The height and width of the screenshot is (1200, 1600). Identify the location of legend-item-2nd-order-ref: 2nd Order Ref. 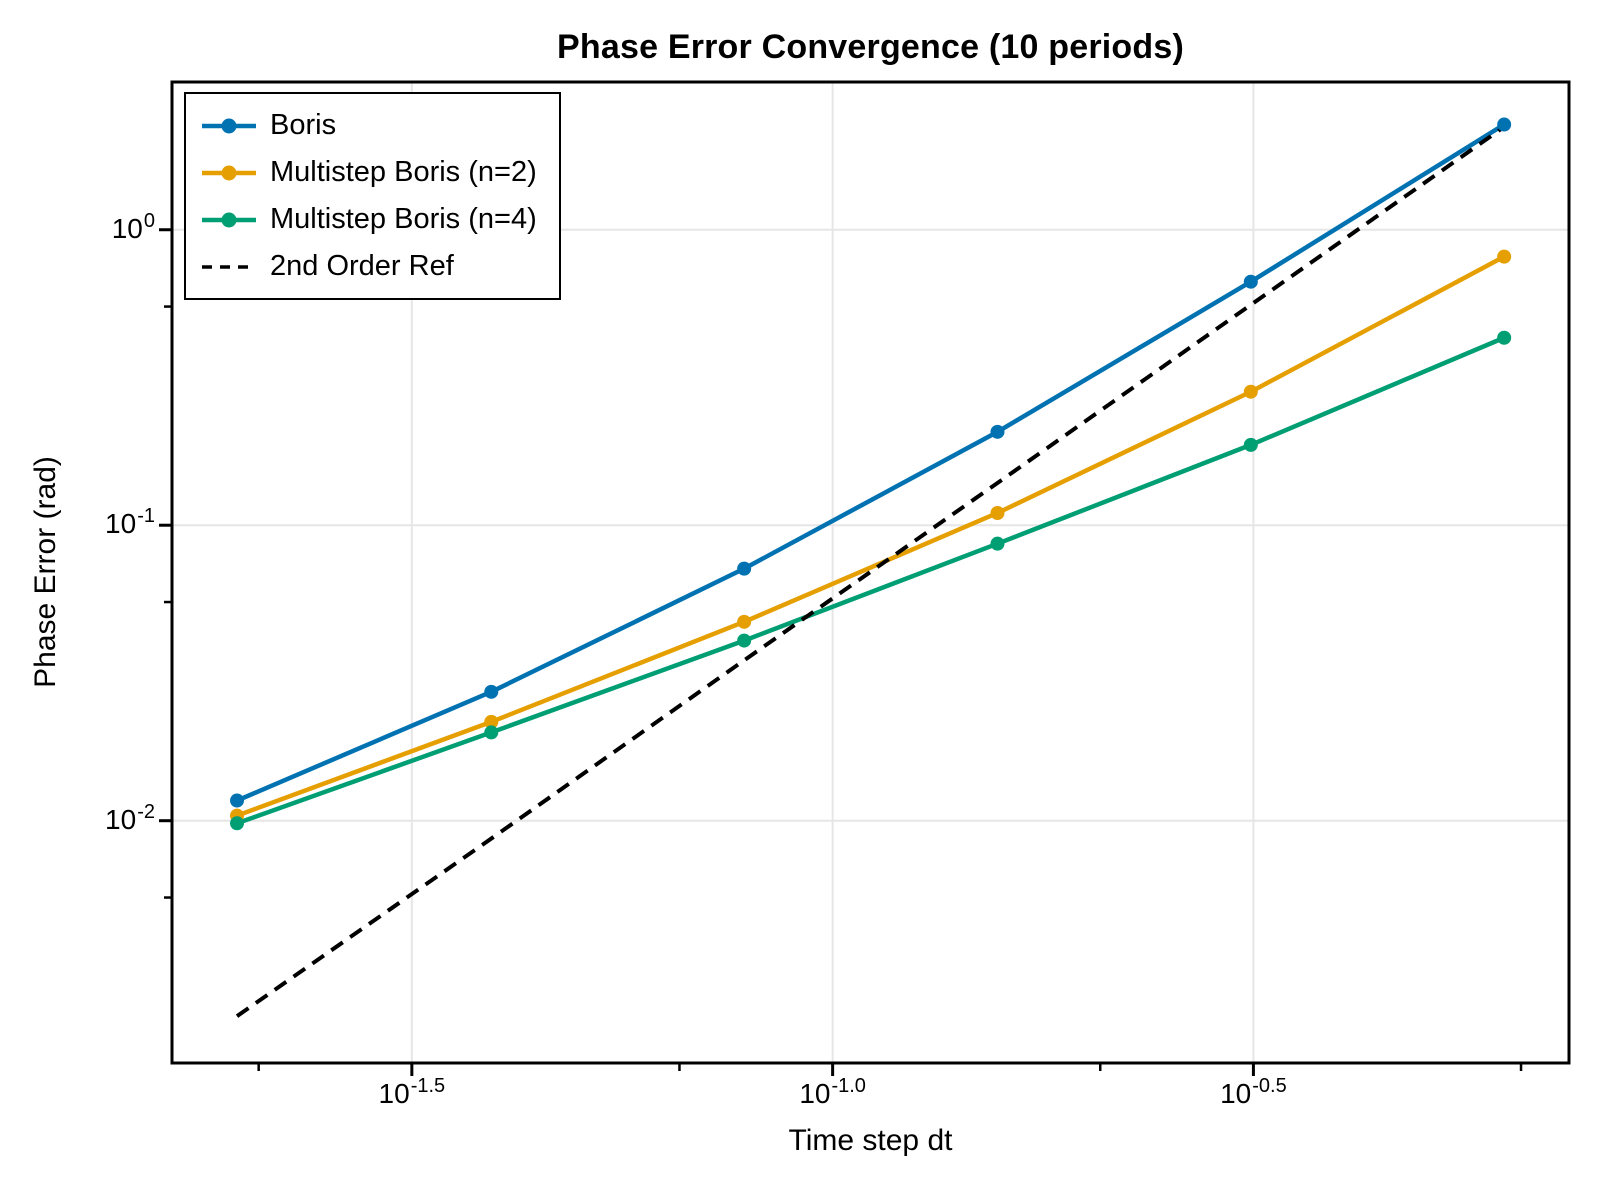
(368, 266).